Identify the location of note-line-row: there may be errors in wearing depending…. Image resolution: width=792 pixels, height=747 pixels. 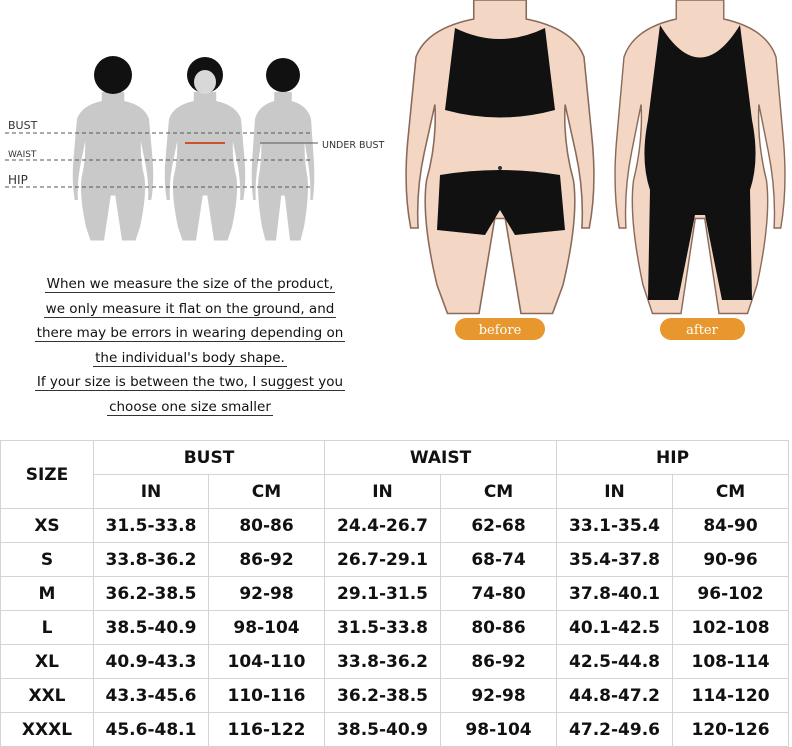
(190, 333).